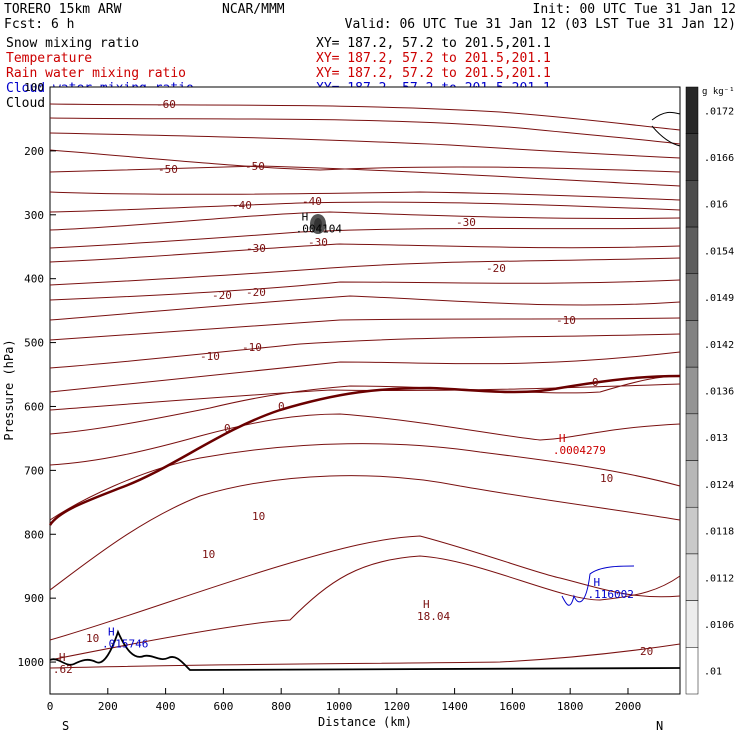  I want to click on axis-endpoint-north: N, so click(659, 726).